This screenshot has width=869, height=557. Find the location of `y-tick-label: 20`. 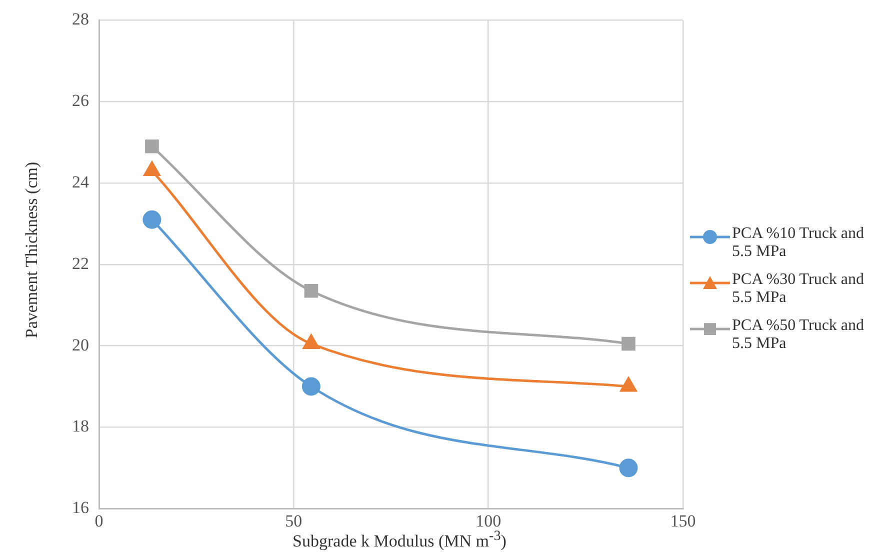

y-tick-label: 20 is located at coordinates (80, 344).